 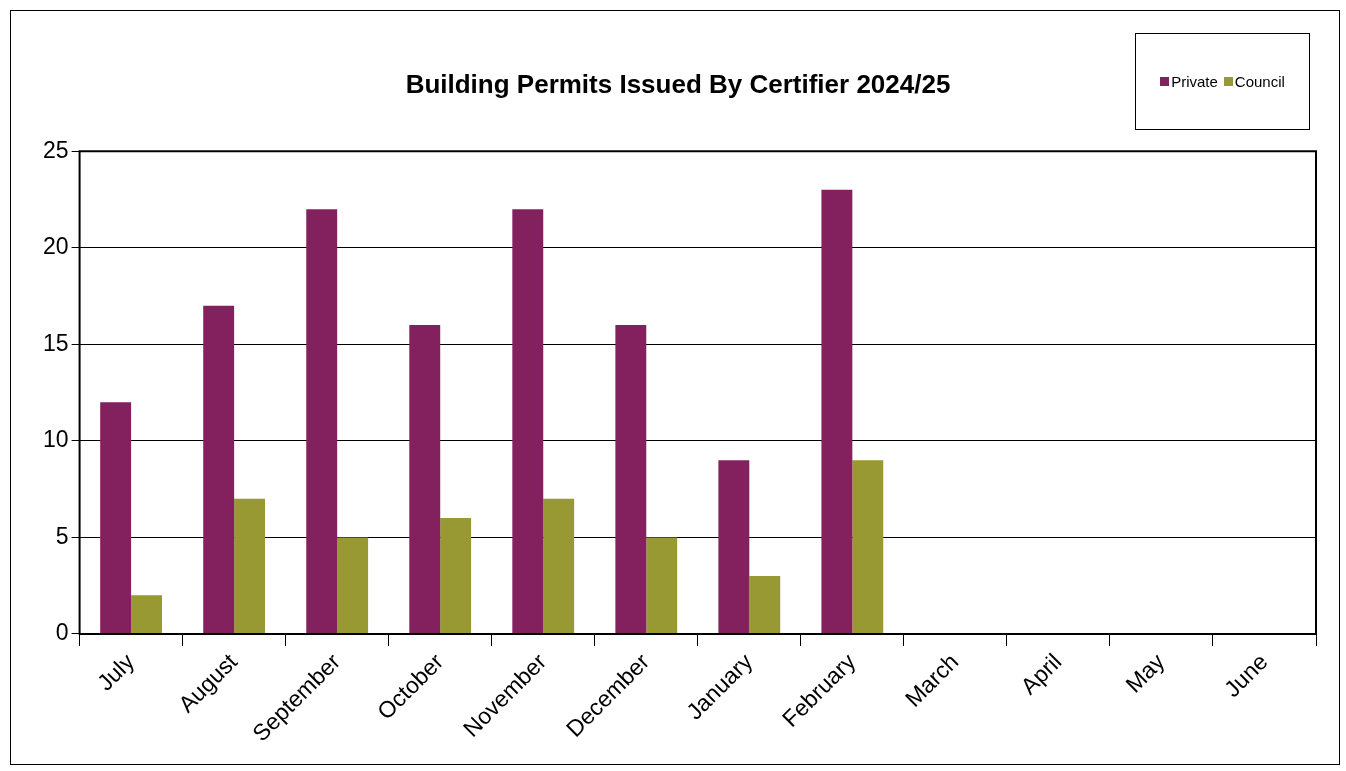 I want to click on y-tick-label: 0, so click(x=62, y=632).